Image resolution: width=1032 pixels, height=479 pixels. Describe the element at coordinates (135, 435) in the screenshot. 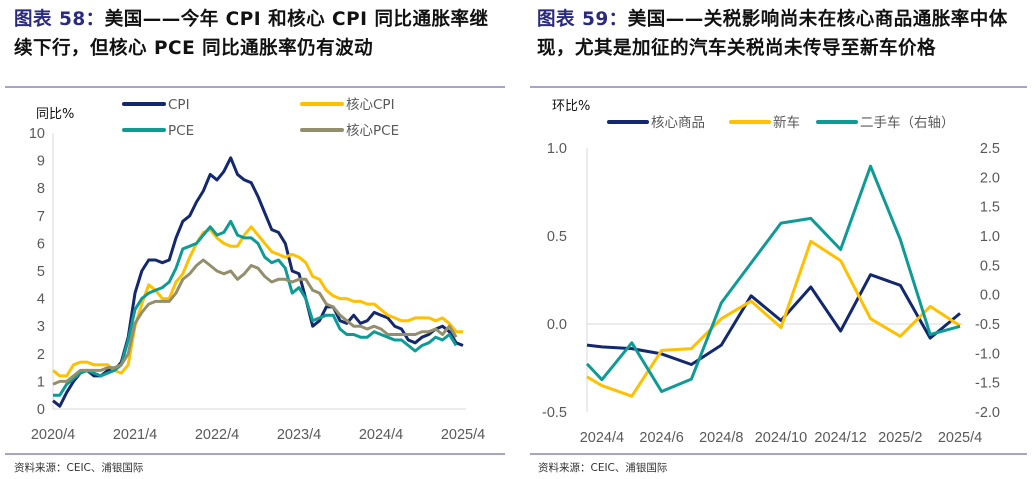

I see `left-x-tick-label: 2021/4` at that location.